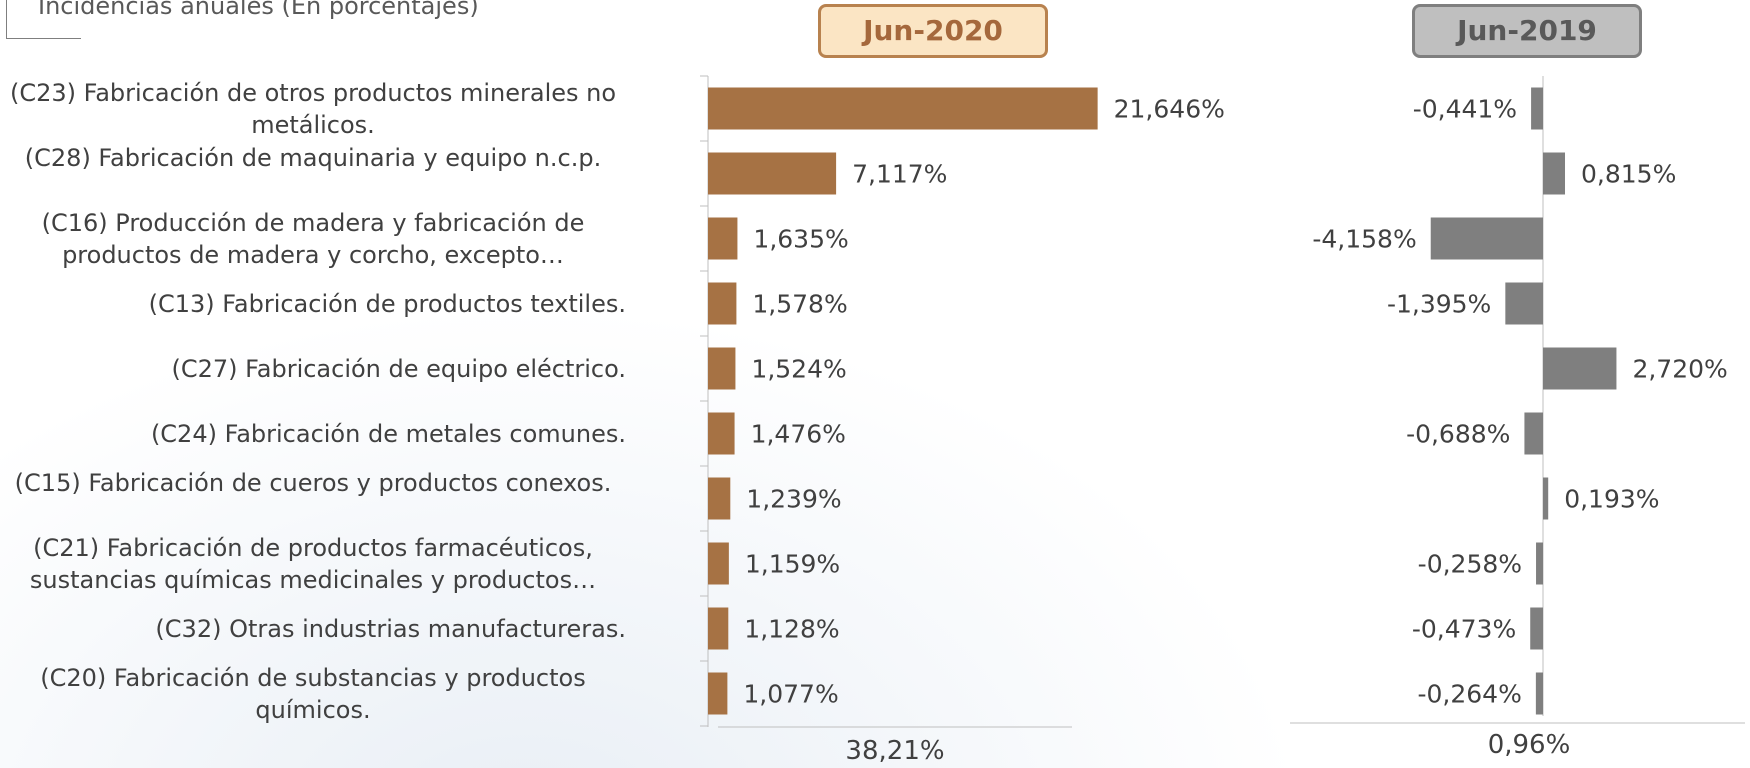  What do you see at coordinates (1529, 745) in the screenshot?
I see `total-2019: 0,96%` at bounding box center [1529, 745].